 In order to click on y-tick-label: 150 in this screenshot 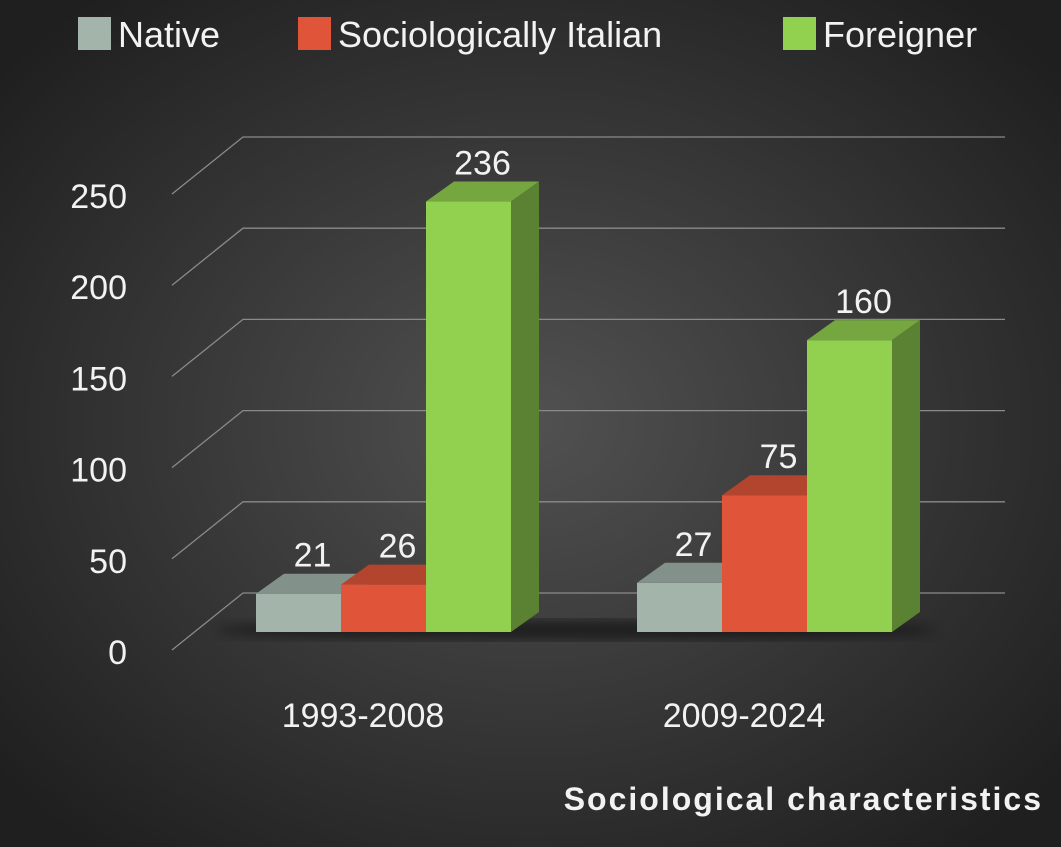, I will do `click(98, 379)`.